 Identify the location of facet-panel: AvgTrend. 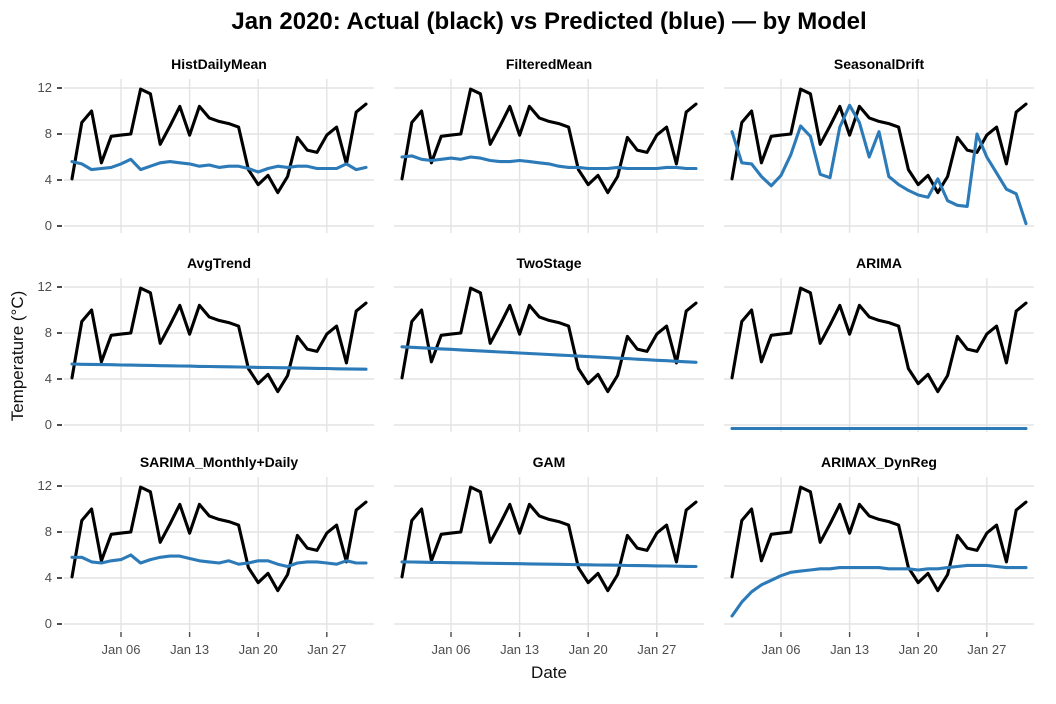
(219, 348).